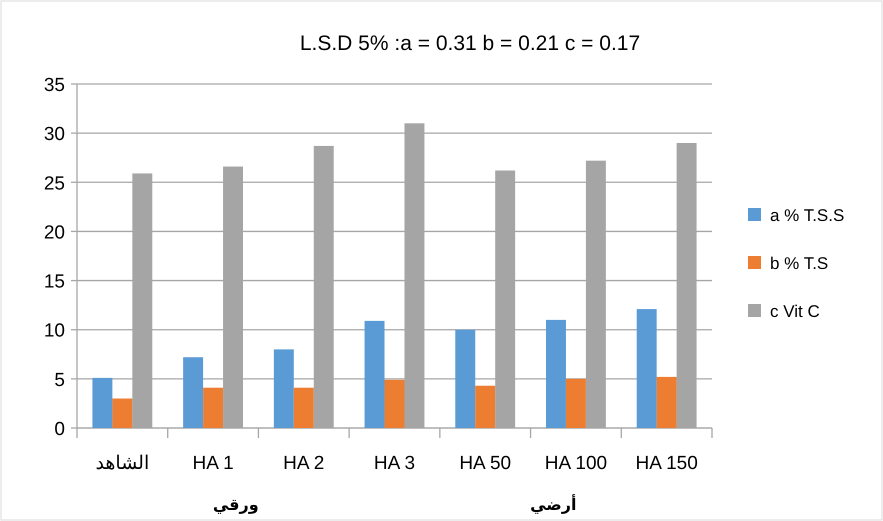 This screenshot has height=521, width=883. Describe the element at coordinates (59, 380) in the screenshot. I see `y-tick-label: 5` at that location.